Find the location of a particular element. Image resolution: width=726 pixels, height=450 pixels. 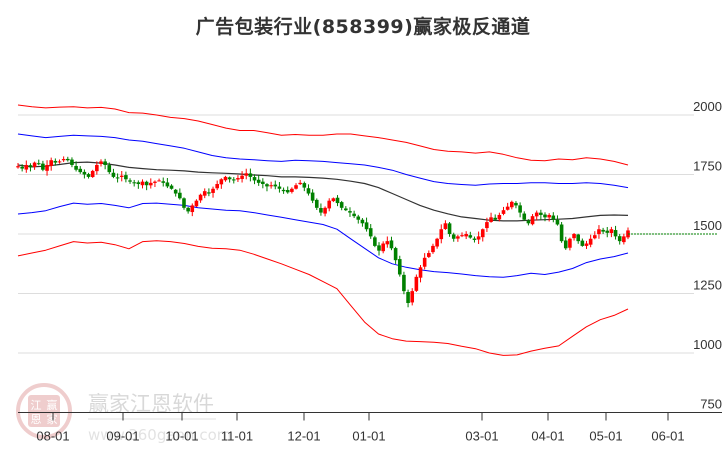

y-tick-label: 2000 is located at coordinates (707, 106).